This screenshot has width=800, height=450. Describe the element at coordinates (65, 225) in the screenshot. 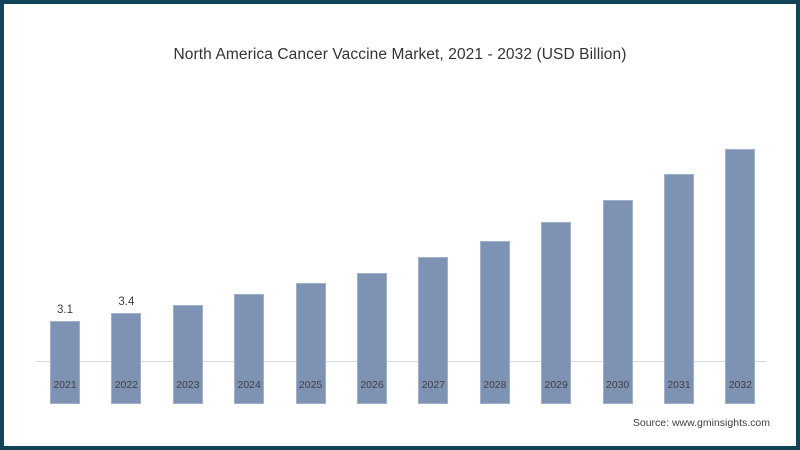

I see `bar-column-2021: 3.1` at that location.